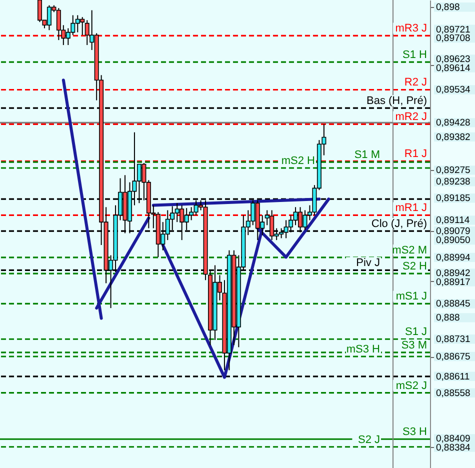  Describe the element at coordinates (453, 340) in the screenshot. I see `y-tick-label: 0,88731` at that location.